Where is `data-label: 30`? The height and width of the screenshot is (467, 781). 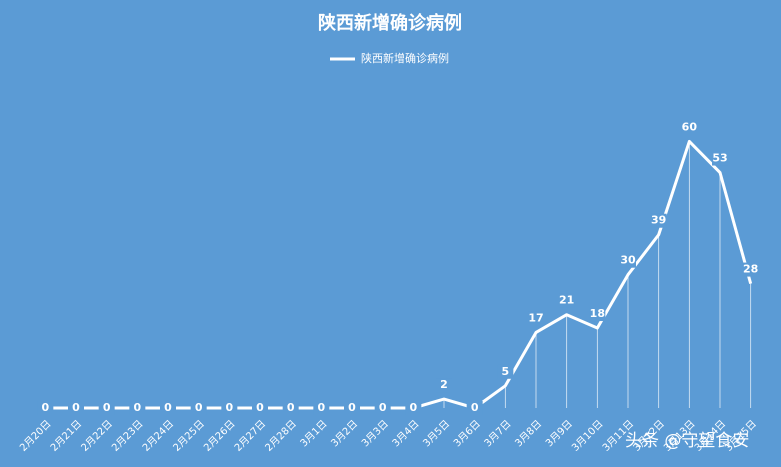
data-label: 30 is located at coordinates (628, 260).